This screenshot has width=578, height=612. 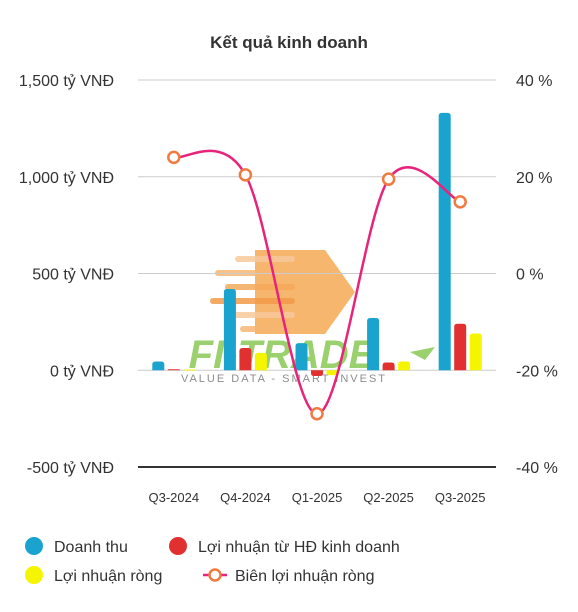 I want to click on right-axis: -40 % -20 % 0 % 20 % 40 %, so click(x=537, y=275).